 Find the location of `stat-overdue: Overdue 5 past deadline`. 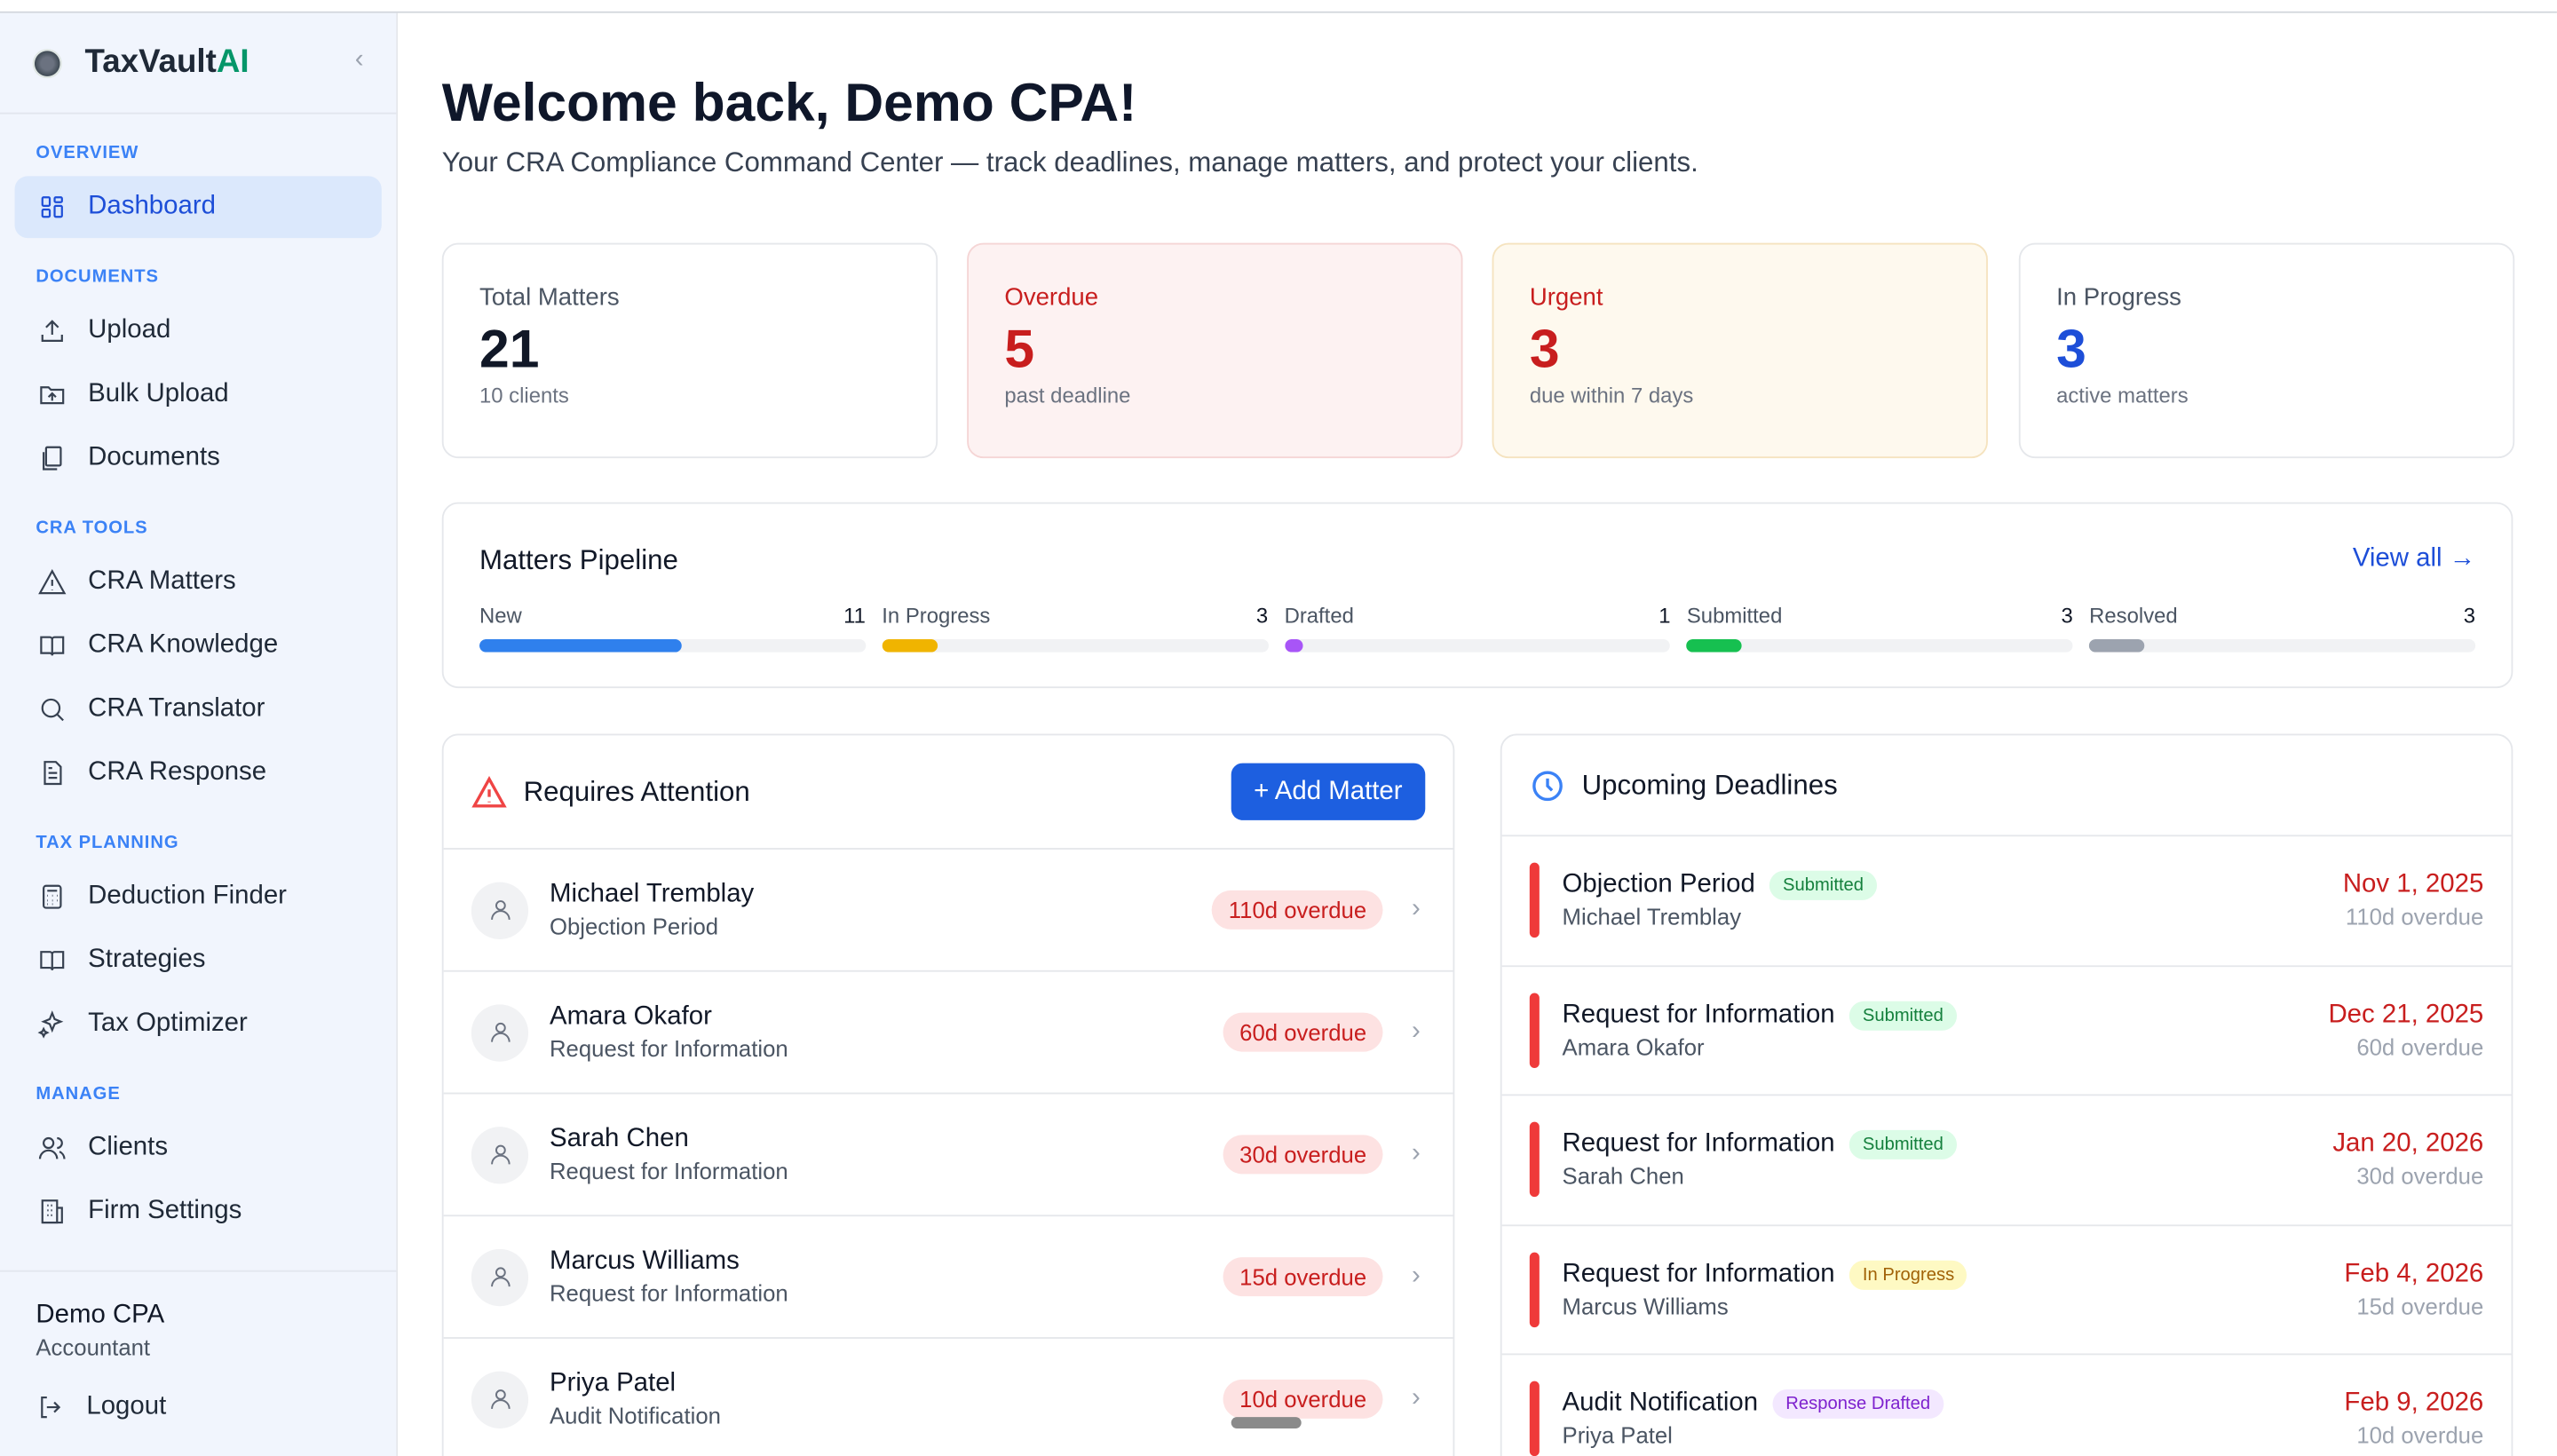

stat-overdue: Overdue 5 past deadline is located at coordinates (1215, 350).